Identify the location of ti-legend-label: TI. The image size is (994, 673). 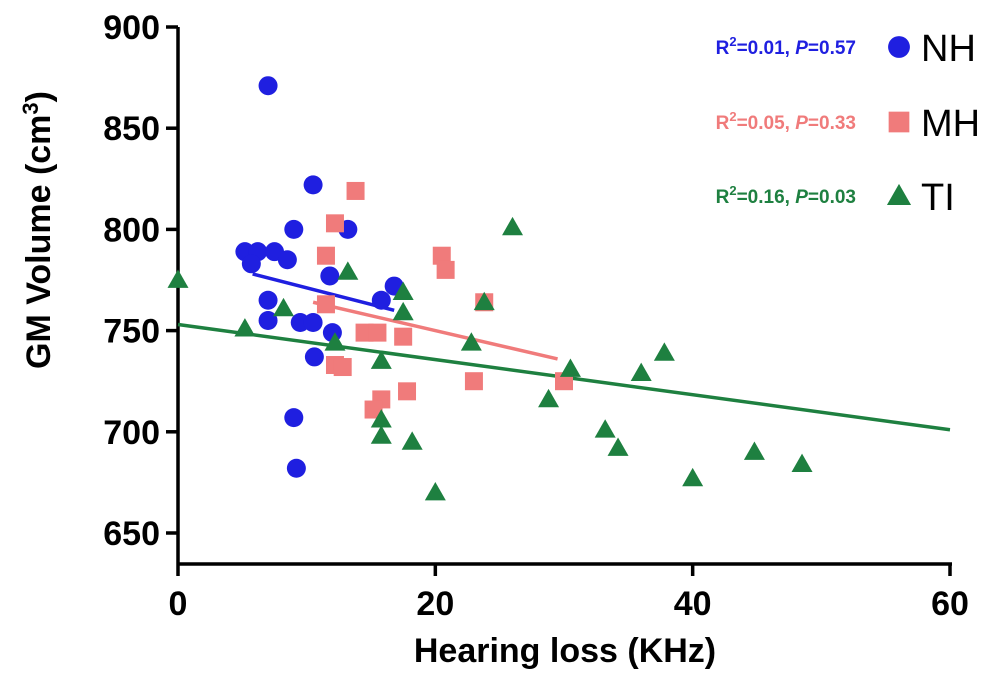
(938, 198).